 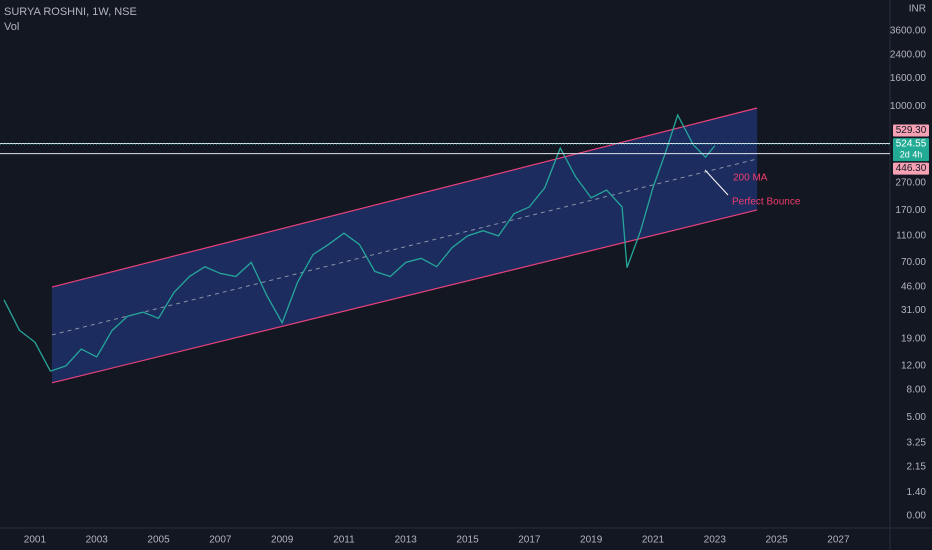 What do you see at coordinates (750, 178) in the screenshot?
I see `annotation: 200 MA` at bounding box center [750, 178].